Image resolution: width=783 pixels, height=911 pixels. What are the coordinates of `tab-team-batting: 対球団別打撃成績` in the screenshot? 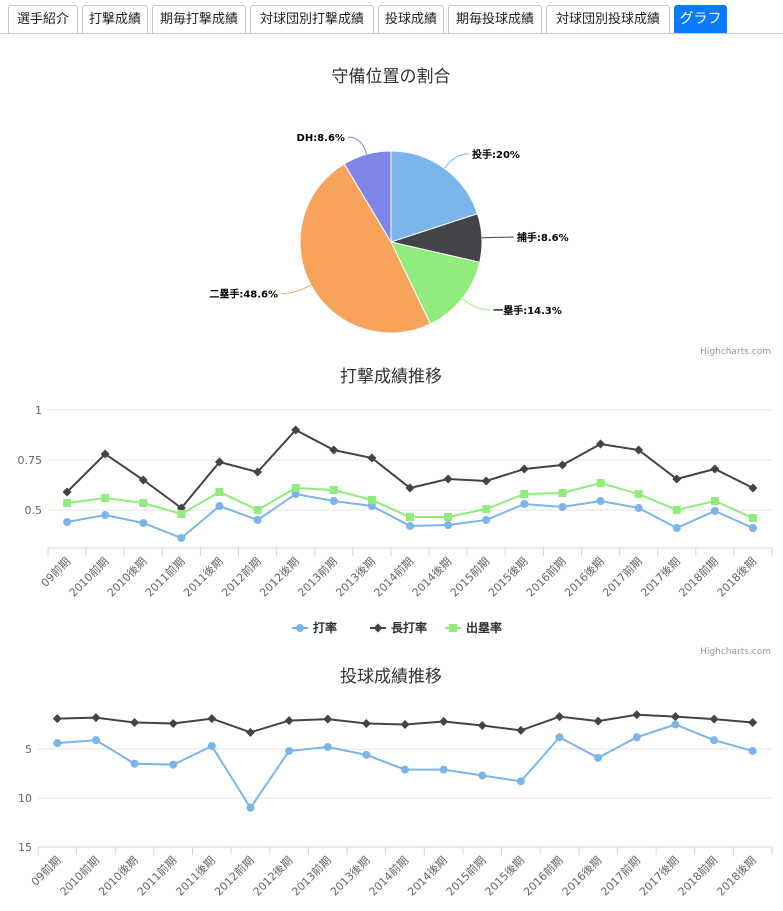 It's located at (312, 19).